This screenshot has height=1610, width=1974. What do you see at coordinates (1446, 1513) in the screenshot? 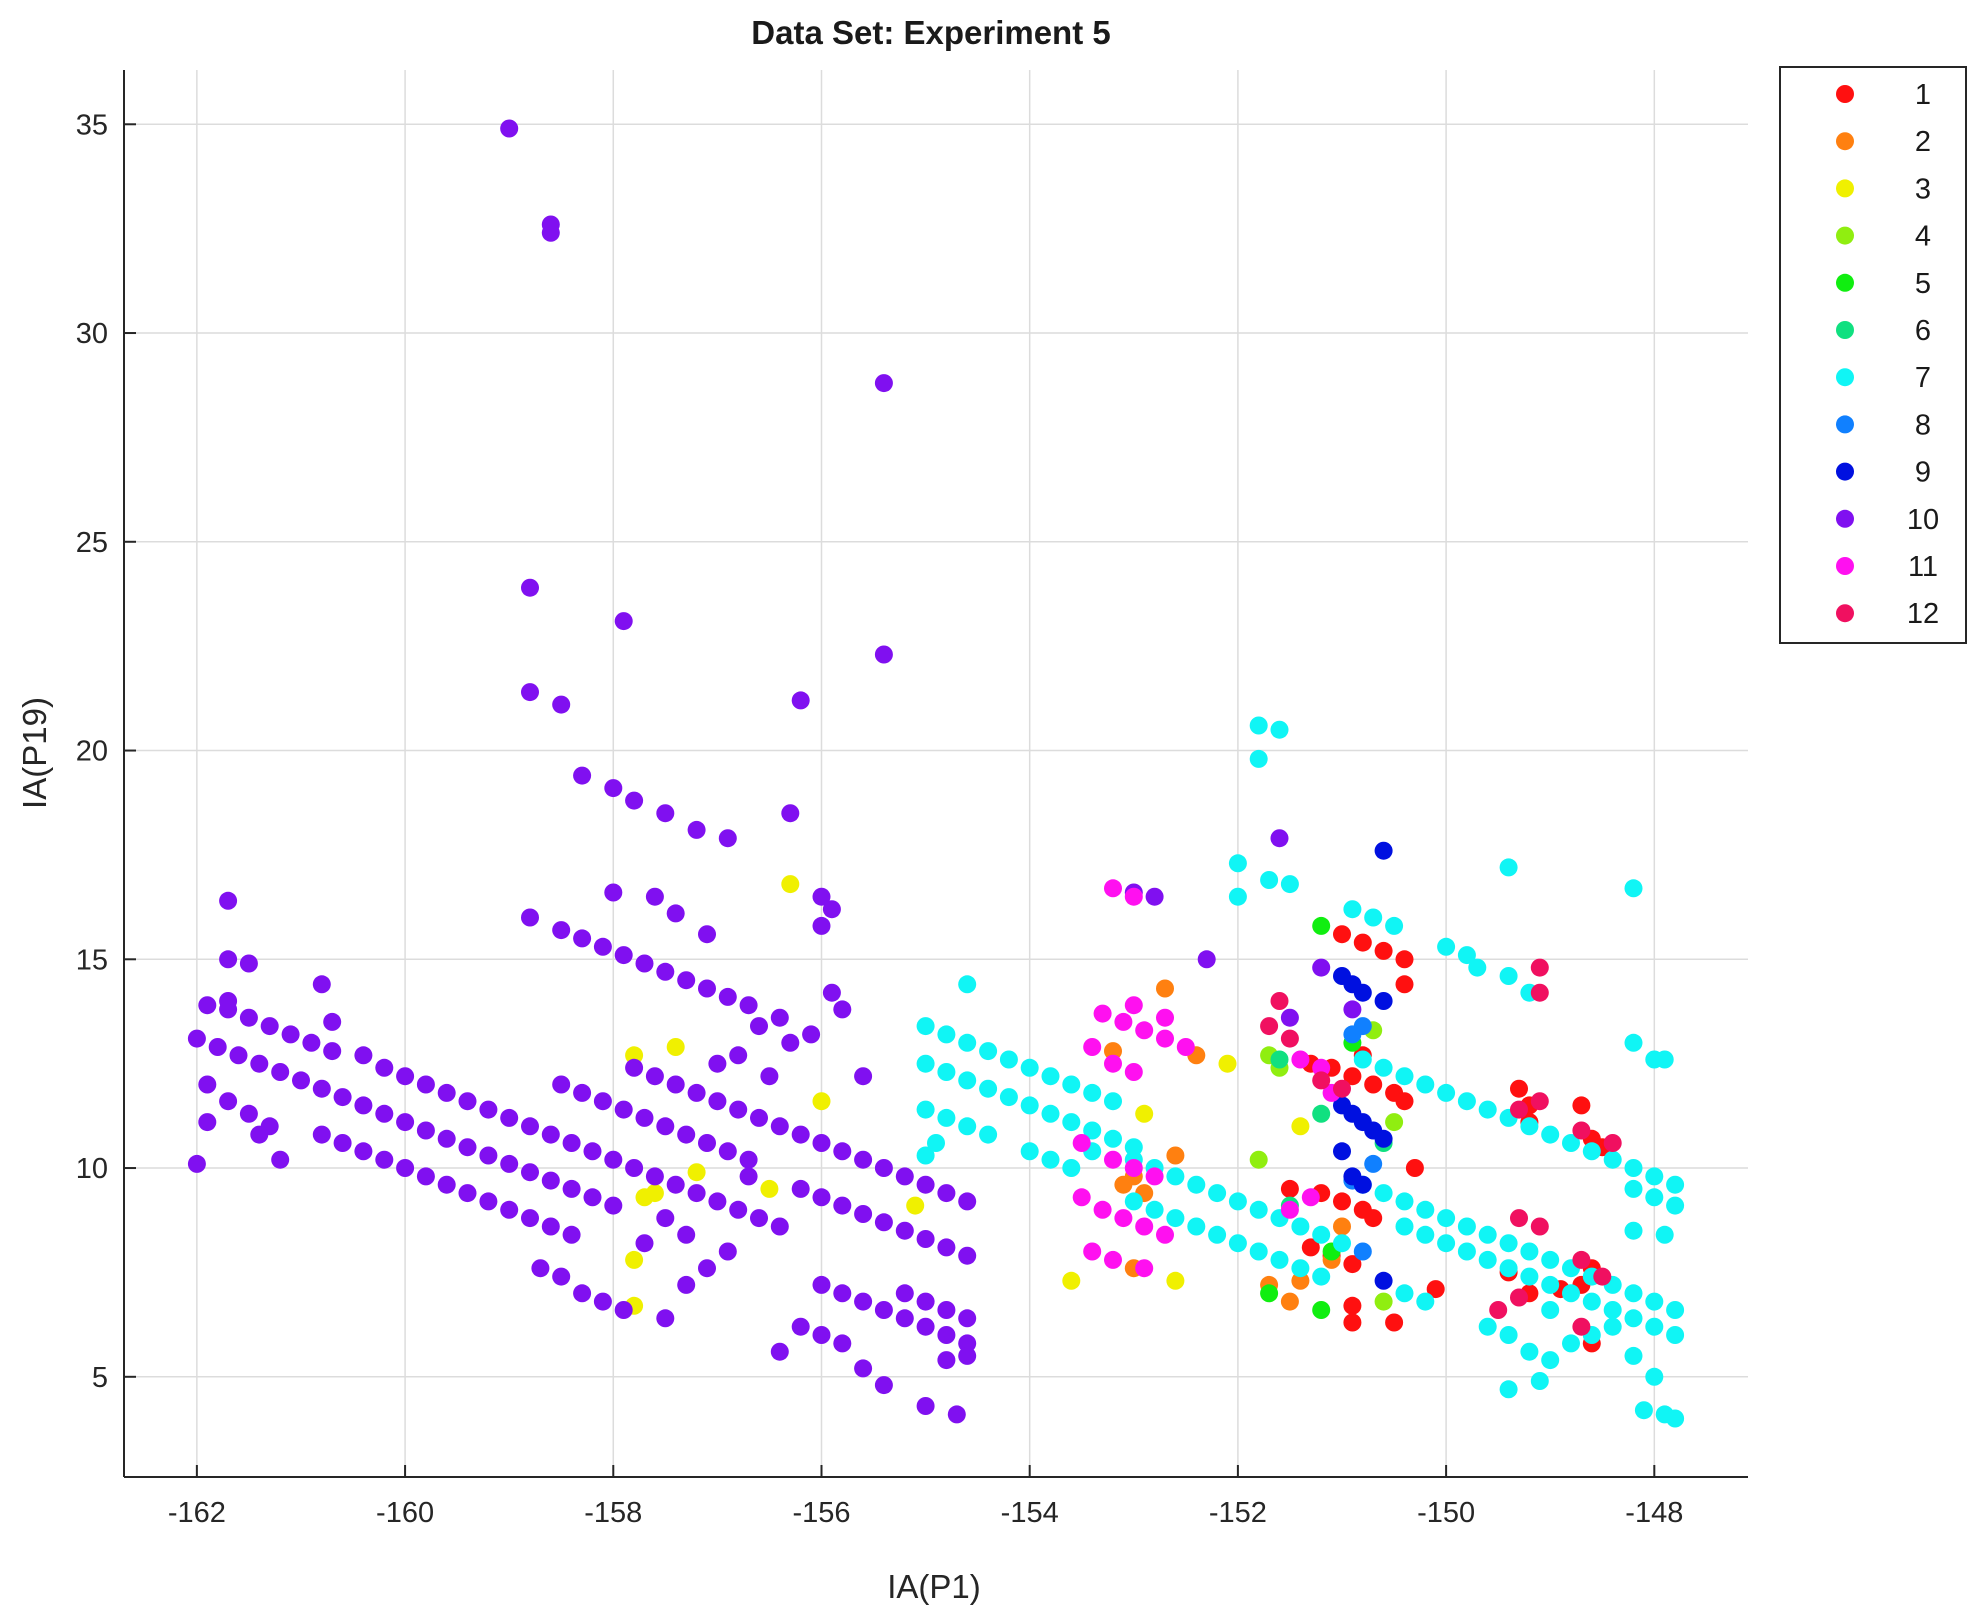
I see `x-tick-label: -150` at bounding box center [1446, 1513].